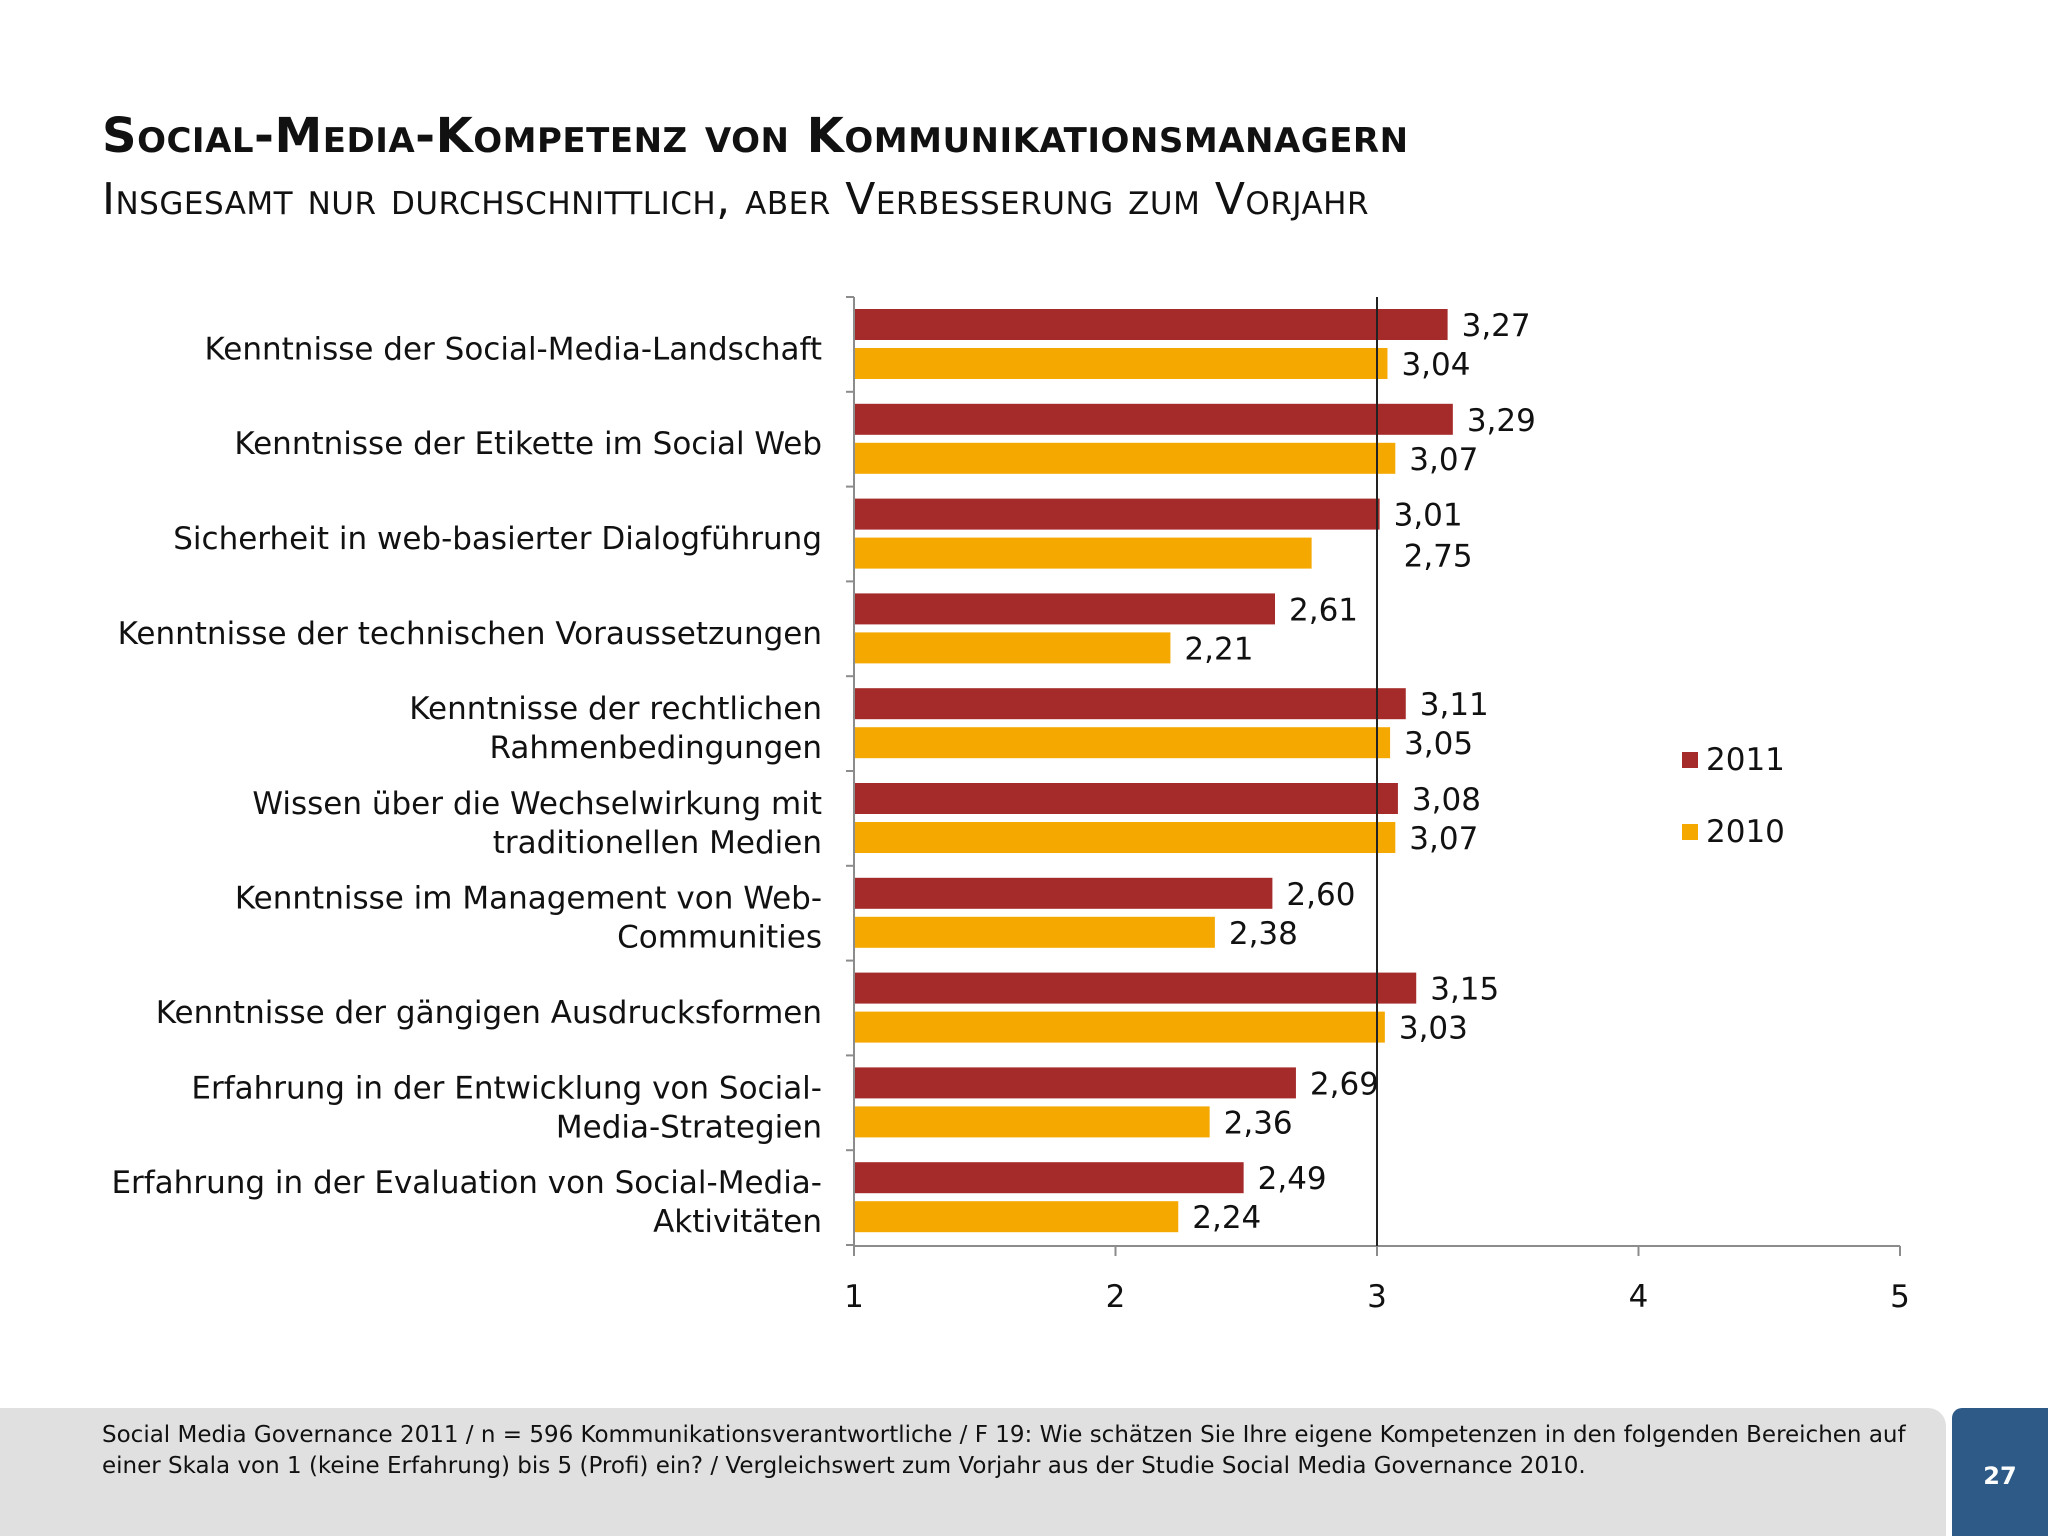  Describe the element at coordinates (1226, 1218) in the screenshot. I see `data-label-2010-9: 2,24` at that location.